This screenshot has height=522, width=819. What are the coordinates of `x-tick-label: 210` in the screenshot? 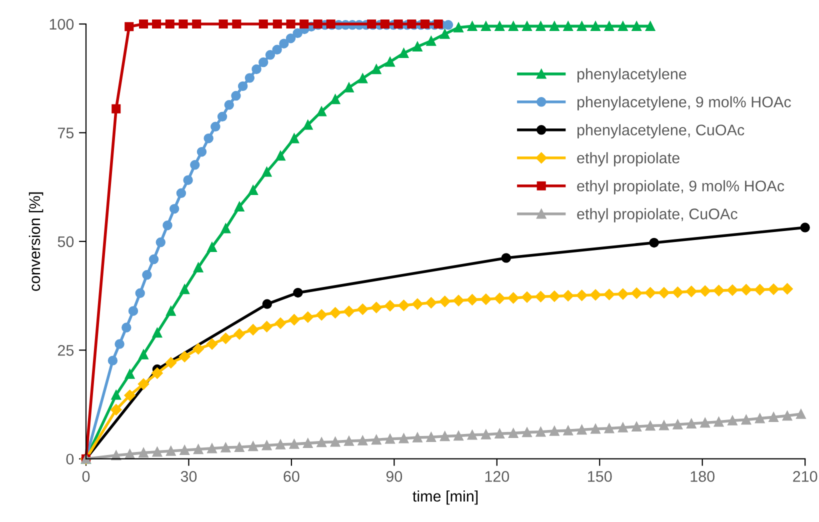 It's located at (805, 476).